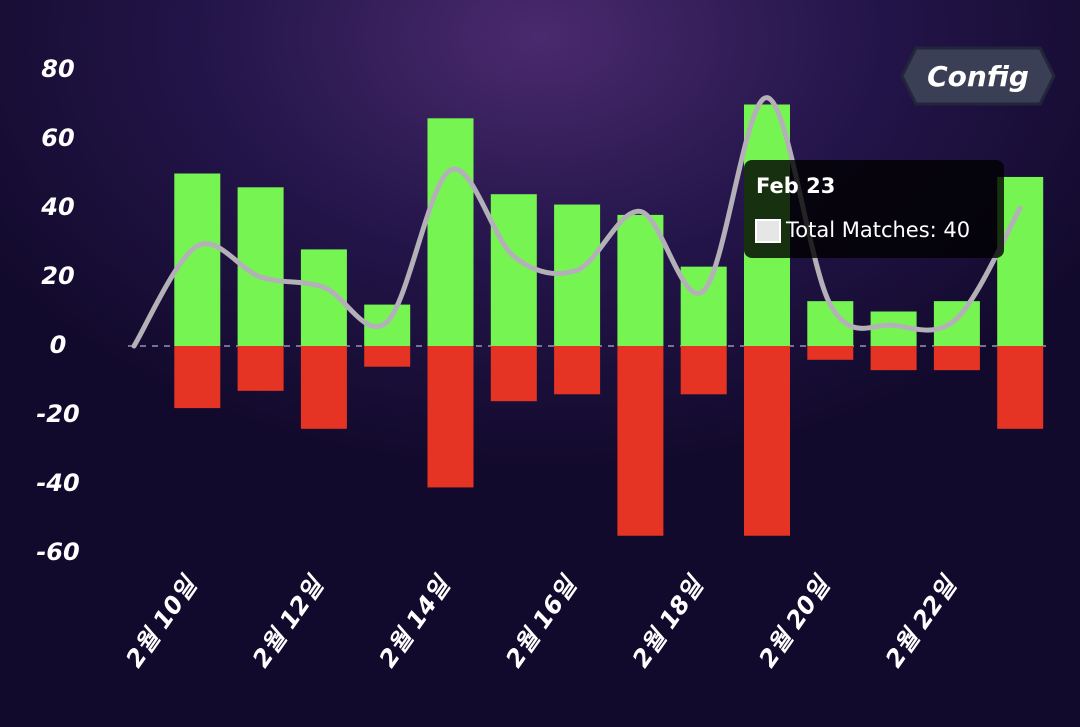 The height and width of the screenshot is (727, 1080). What do you see at coordinates (57, 207) in the screenshot?
I see `y-tick-label: 40` at bounding box center [57, 207].